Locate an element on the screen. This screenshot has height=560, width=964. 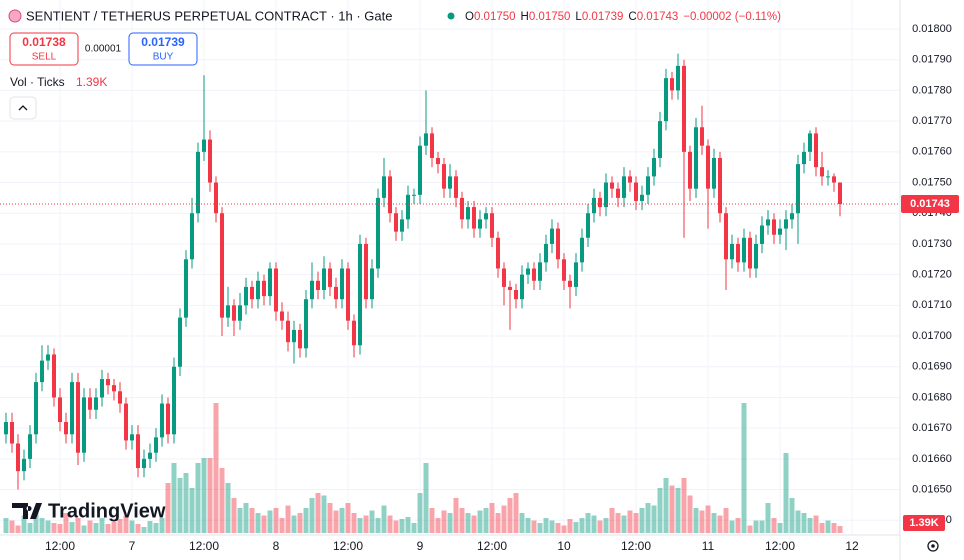
y-tick-label: 0.01760 is located at coordinates (932, 152).